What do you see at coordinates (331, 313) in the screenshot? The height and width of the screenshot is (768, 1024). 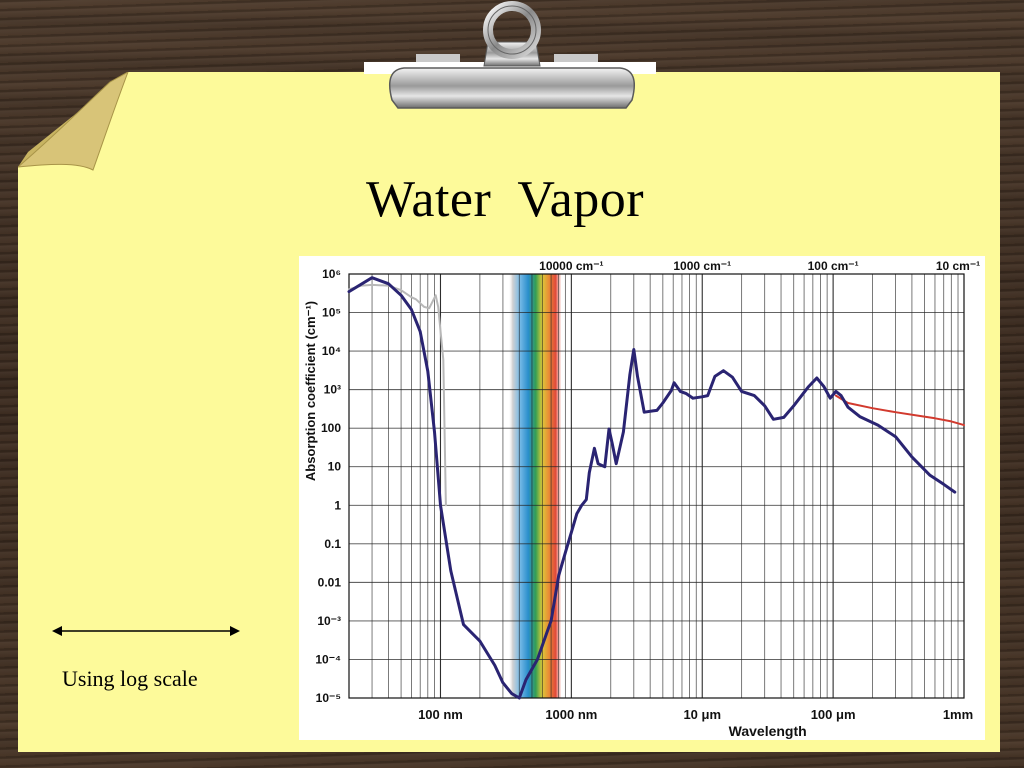 I see `y-tick-label: 10⁵` at bounding box center [331, 313].